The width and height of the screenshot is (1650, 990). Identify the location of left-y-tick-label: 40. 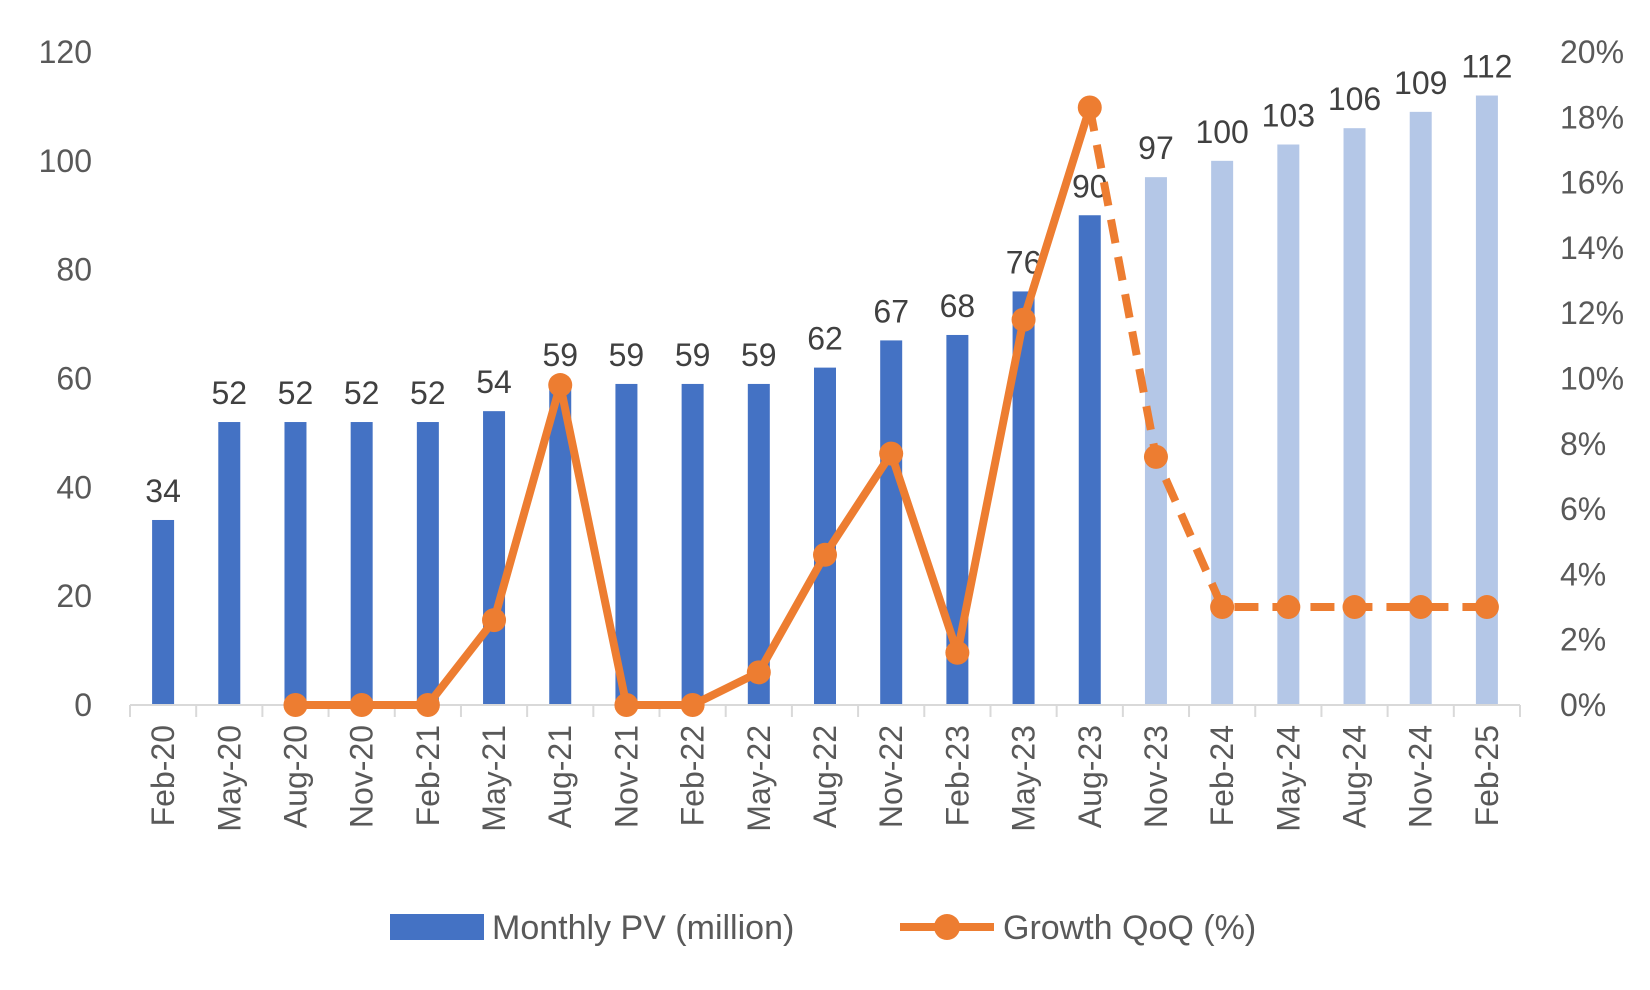
(74, 487).